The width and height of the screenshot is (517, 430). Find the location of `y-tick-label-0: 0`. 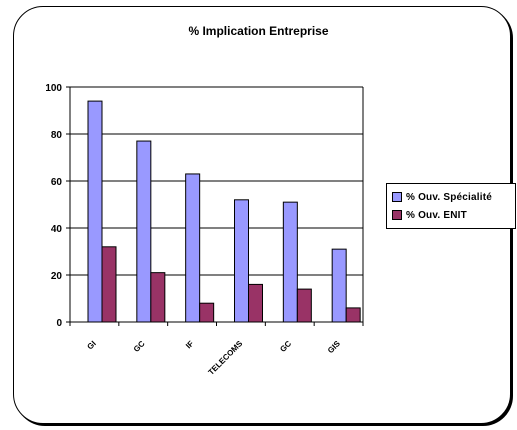

y-tick-label-0: 0 is located at coordinates (59, 323).